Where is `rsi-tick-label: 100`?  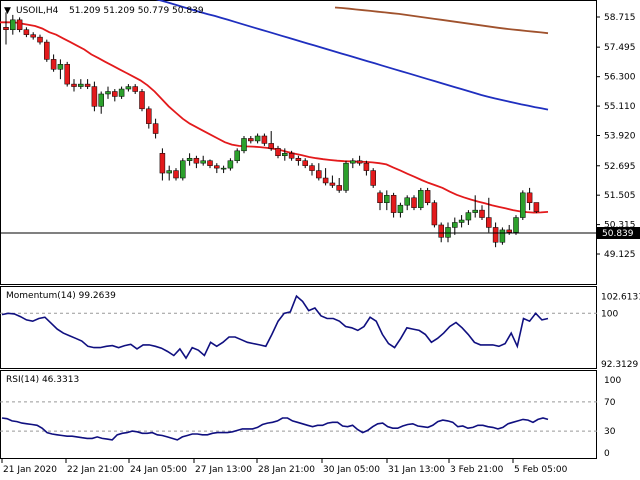 rsi-tick-label: 100 is located at coordinates (612, 381).